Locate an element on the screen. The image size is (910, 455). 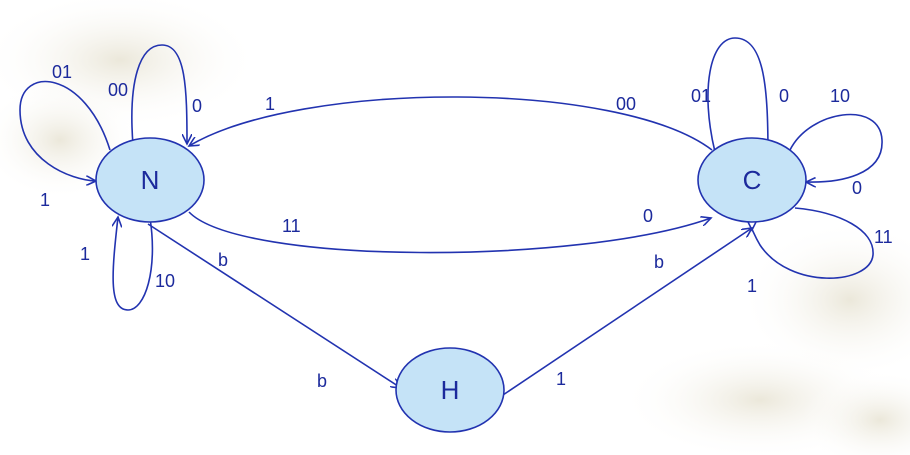
label-c-loop-01-in: 0 is located at coordinates (784, 96).